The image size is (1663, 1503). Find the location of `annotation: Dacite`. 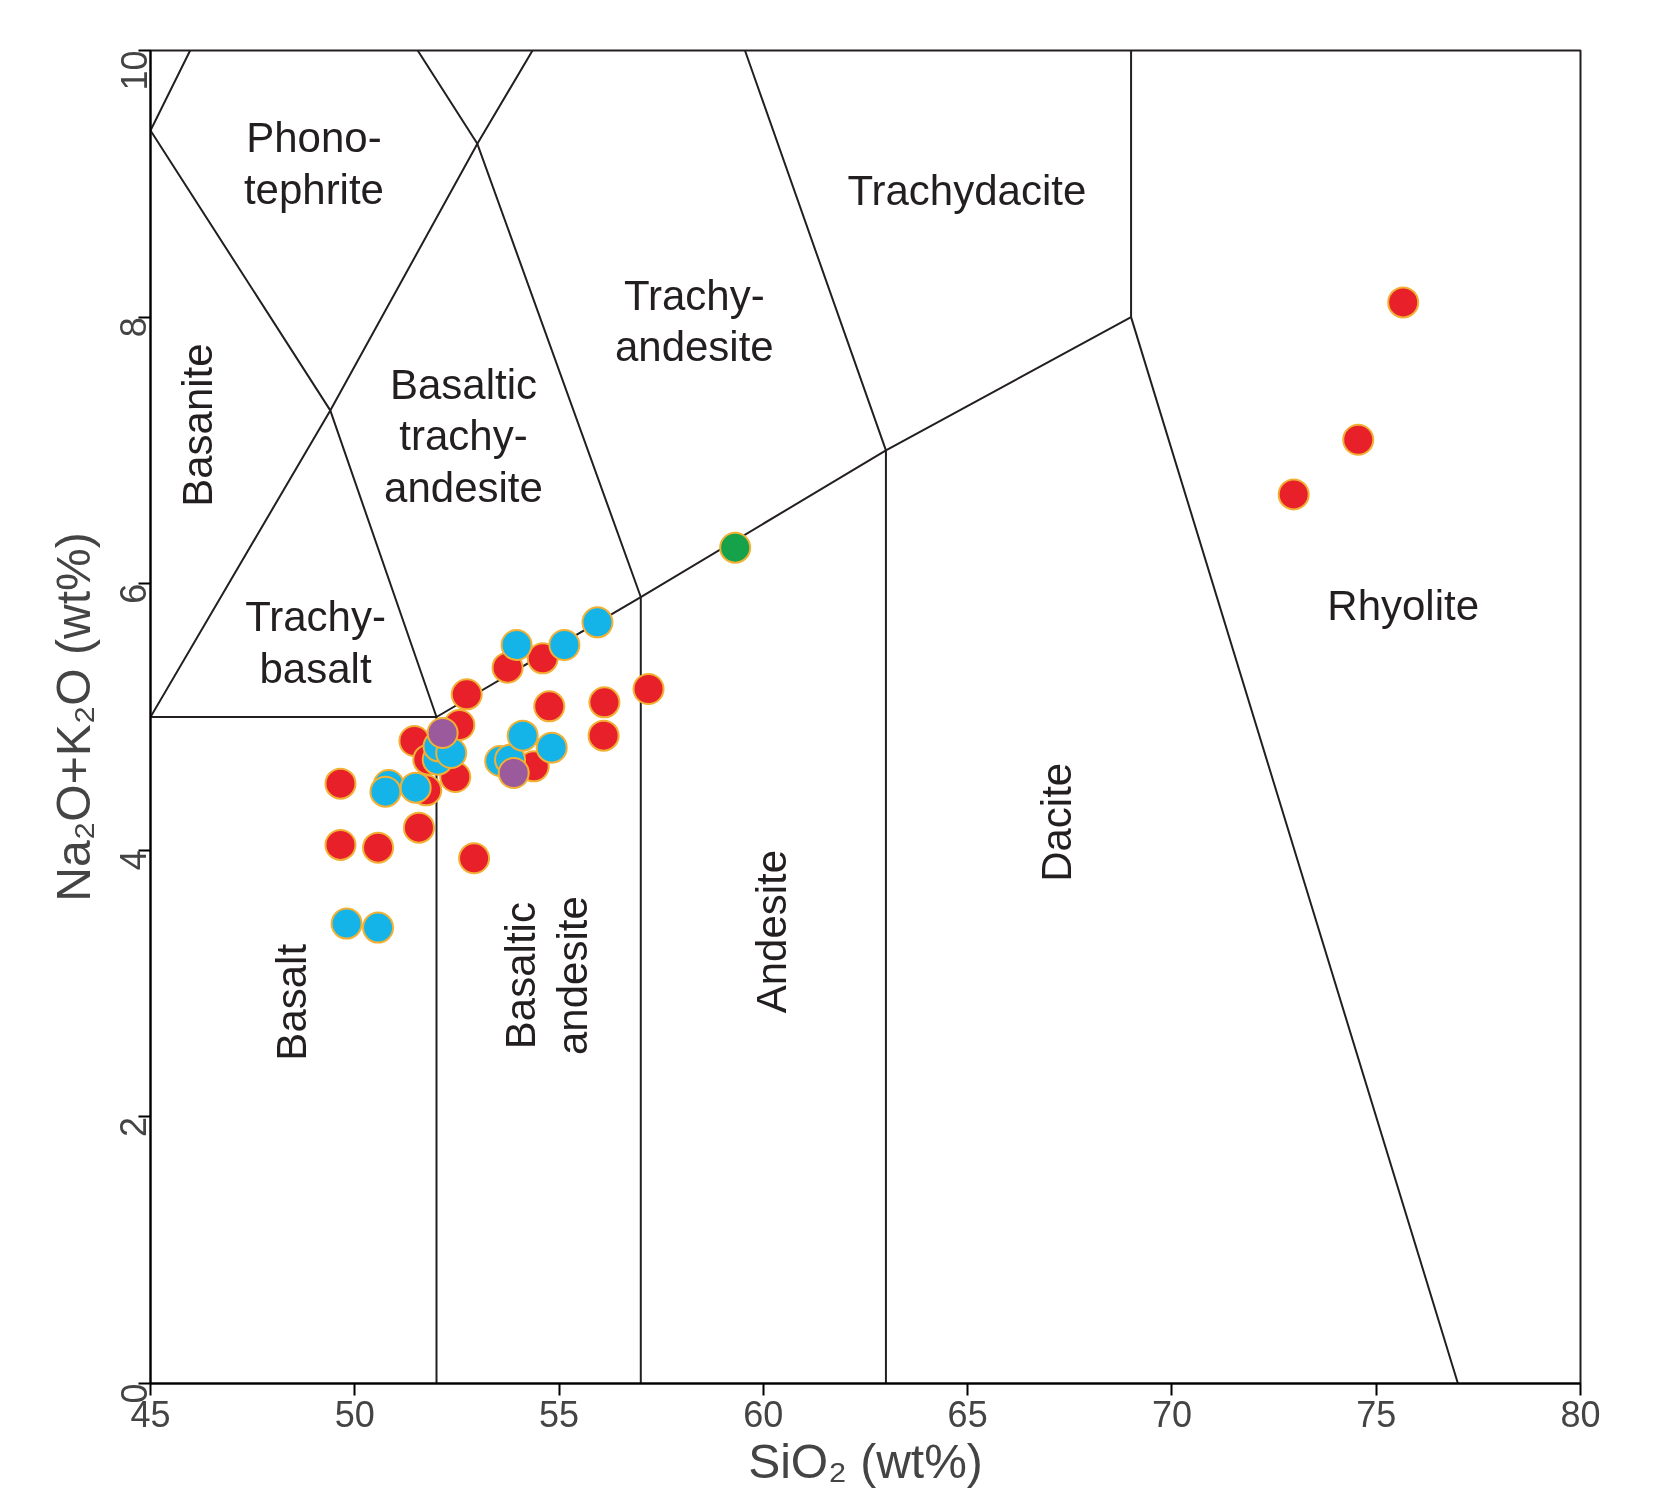

annotation: Dacite is located at coordinates (1057, 822).